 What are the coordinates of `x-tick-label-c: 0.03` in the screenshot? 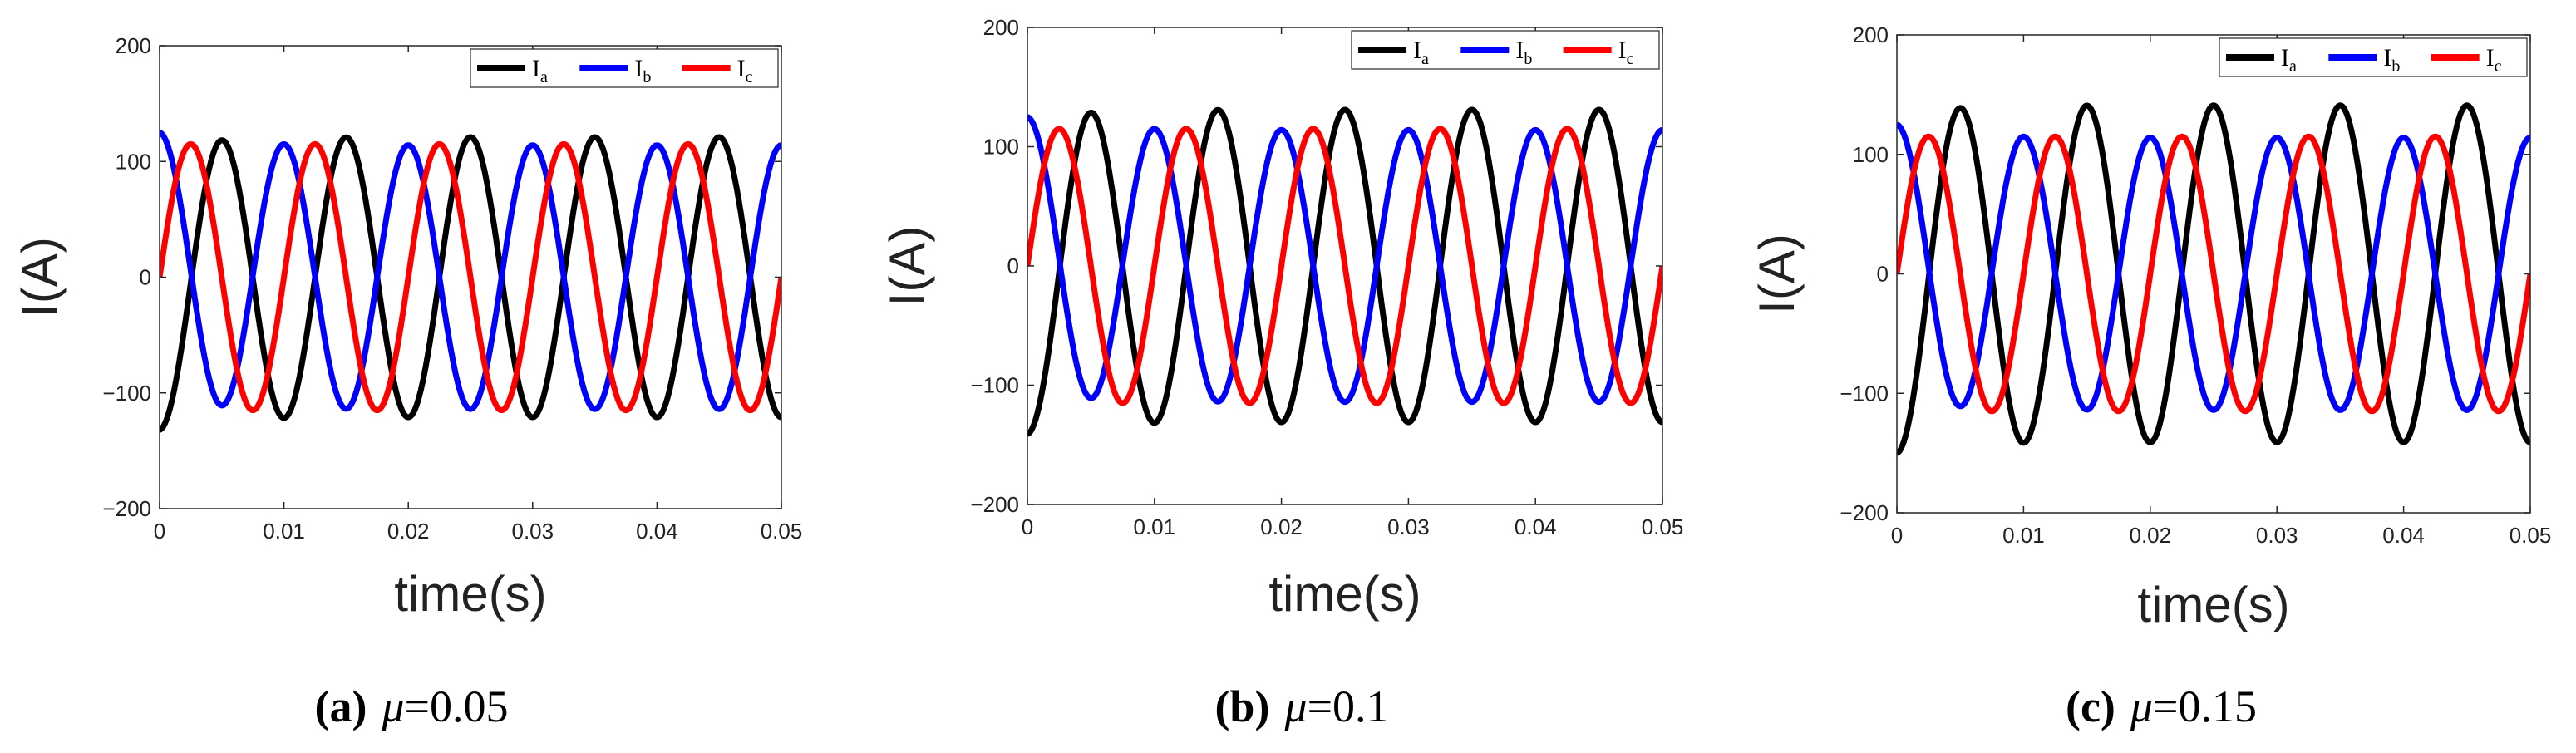 It's located at (2277, 536).